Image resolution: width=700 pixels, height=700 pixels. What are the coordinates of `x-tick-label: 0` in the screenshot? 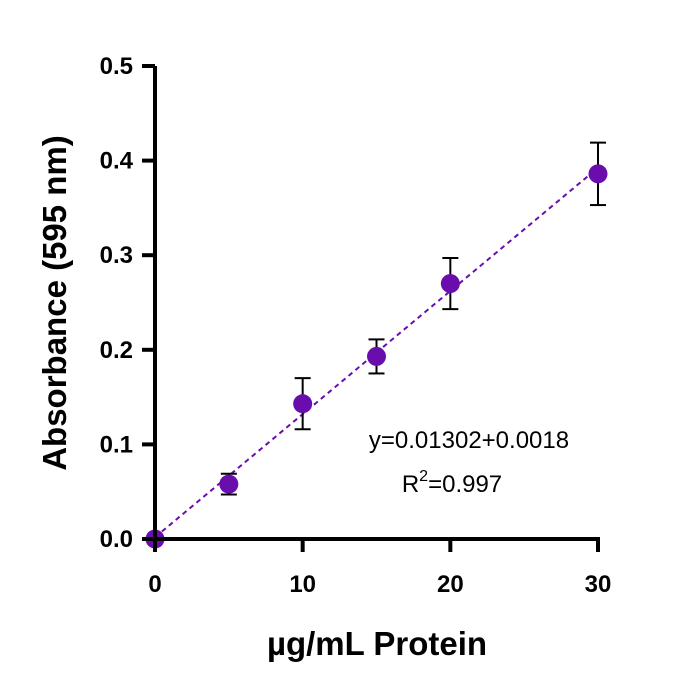 It's located at (154, 584).